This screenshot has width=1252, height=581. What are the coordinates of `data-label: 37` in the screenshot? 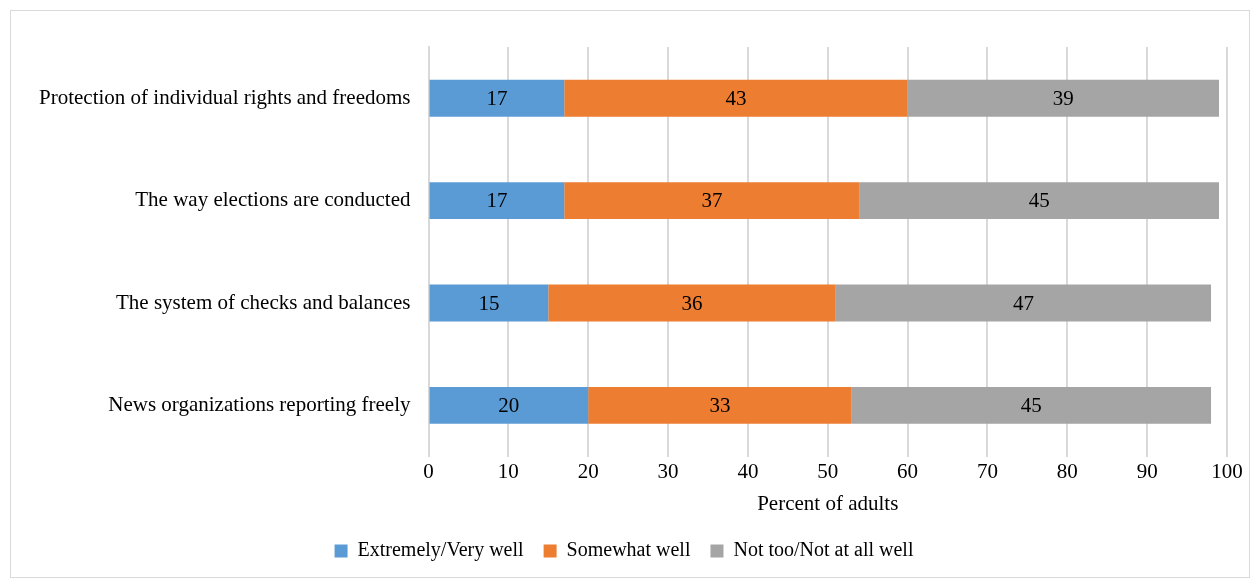 It's located at (712, 200).